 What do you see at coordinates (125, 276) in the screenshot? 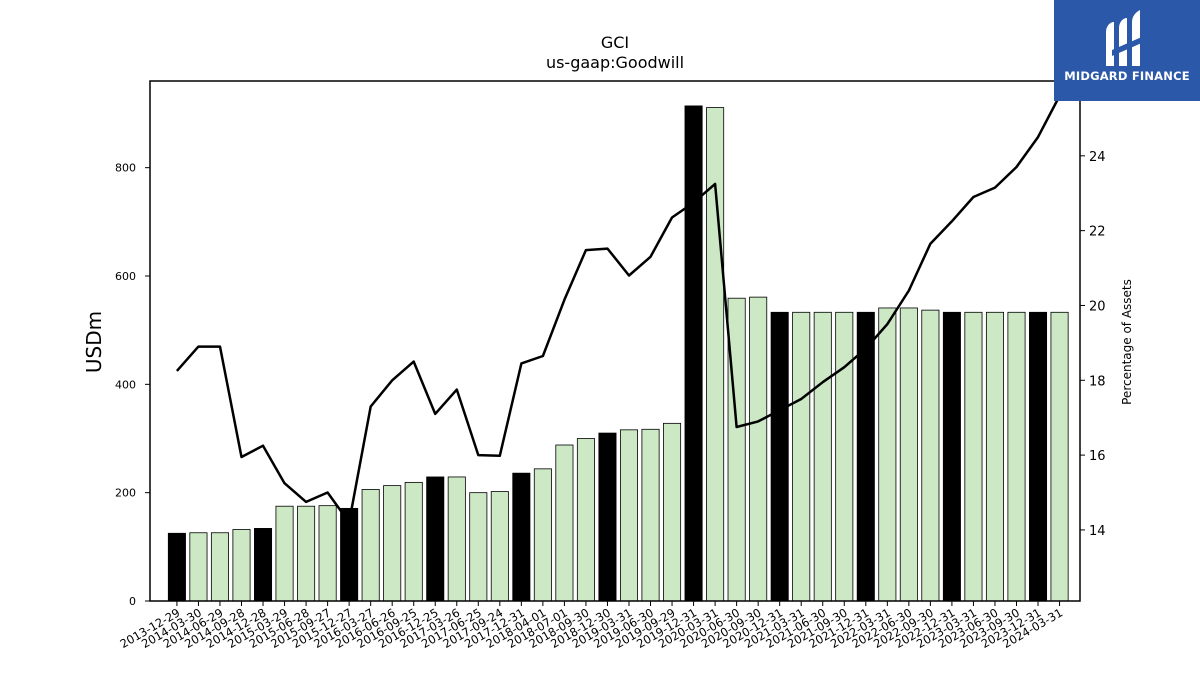
I see `y-tick-label-600: 600` at bounding box center [125, 276].